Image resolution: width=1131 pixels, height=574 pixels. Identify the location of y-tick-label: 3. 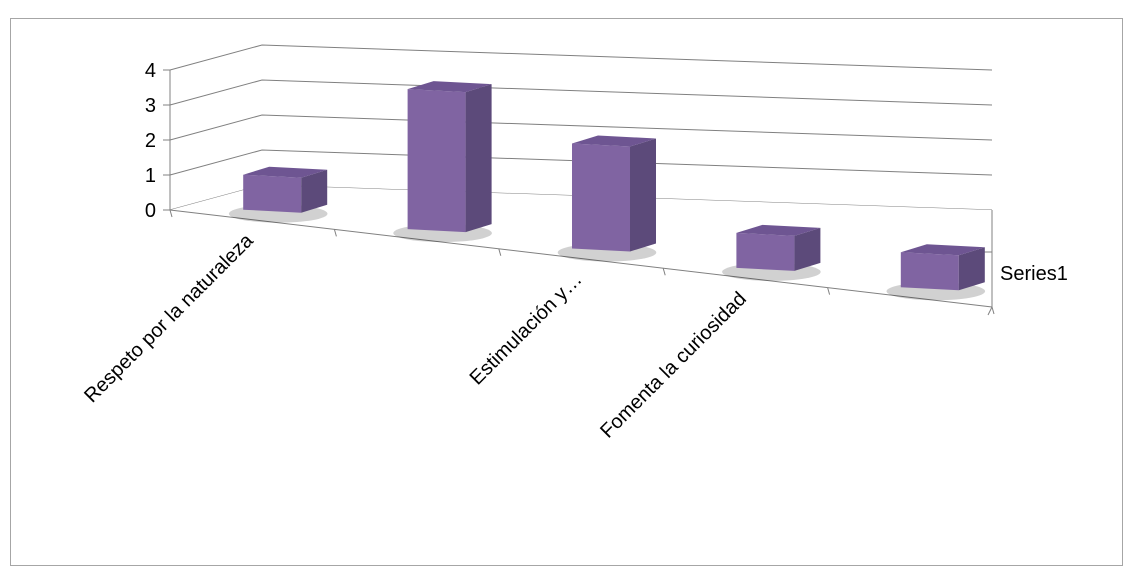
(150, 106).